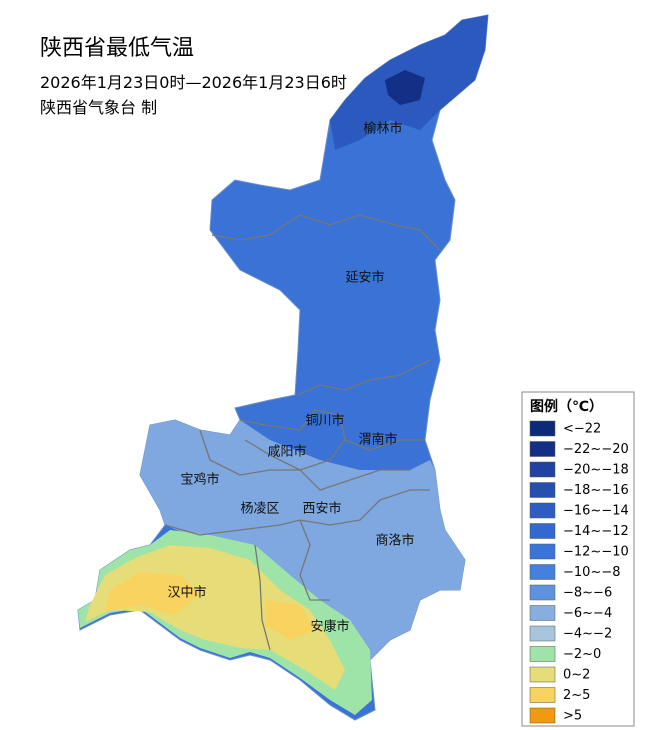 This screenshot has height=730, width=650. I want to click on legend-label: −18~−16, so click(596, 490).